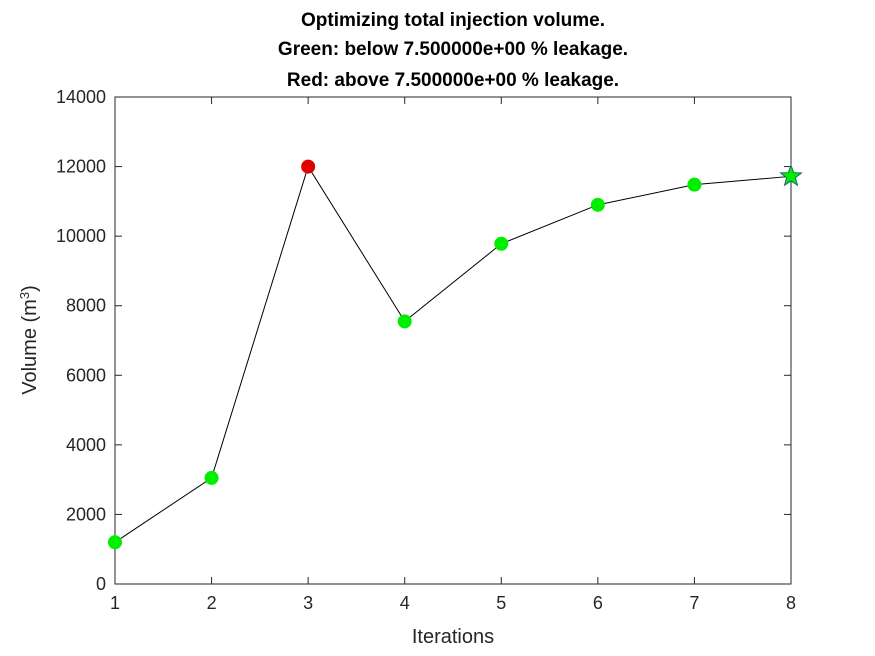 Image resolution: width=875 pixels, height=656 pixels. Describe the element at coordinates (81, 97) in the screenshot. I see `y-tick-label: 14000` at that location.